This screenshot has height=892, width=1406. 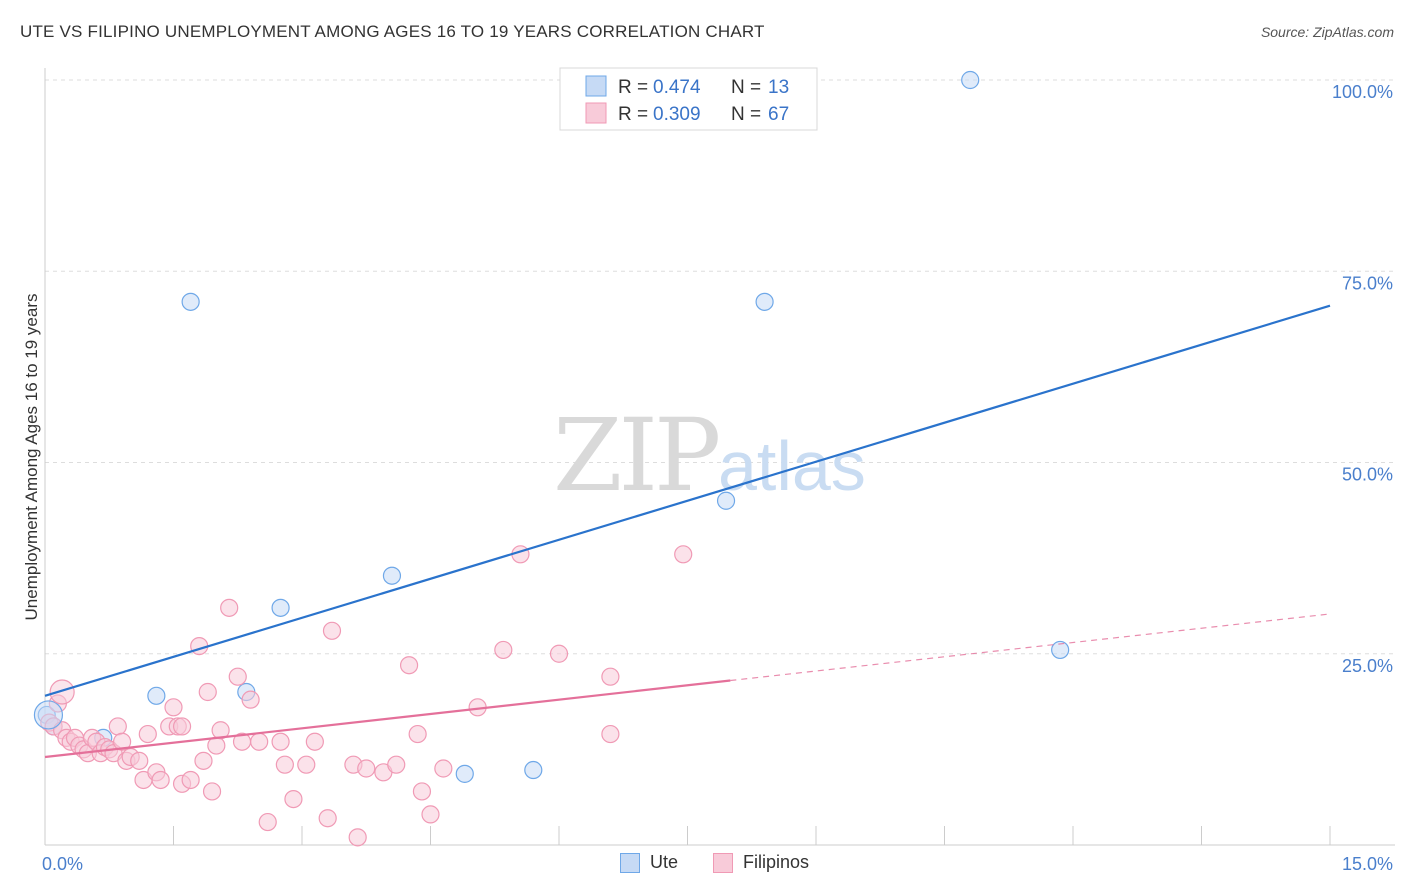 What do you see at coordinates (1362, 92) in the screenshot?
I see `y-tick-label: 100.0%` at bounding box center [1362, 92].